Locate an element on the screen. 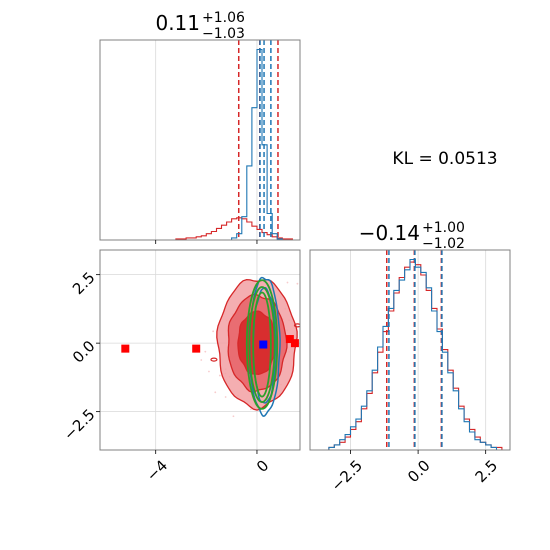 The height and width of the screenshot is (550, 550). panel-bottom-right-title-sup: +1.00 is located at coordinates (443, 228).